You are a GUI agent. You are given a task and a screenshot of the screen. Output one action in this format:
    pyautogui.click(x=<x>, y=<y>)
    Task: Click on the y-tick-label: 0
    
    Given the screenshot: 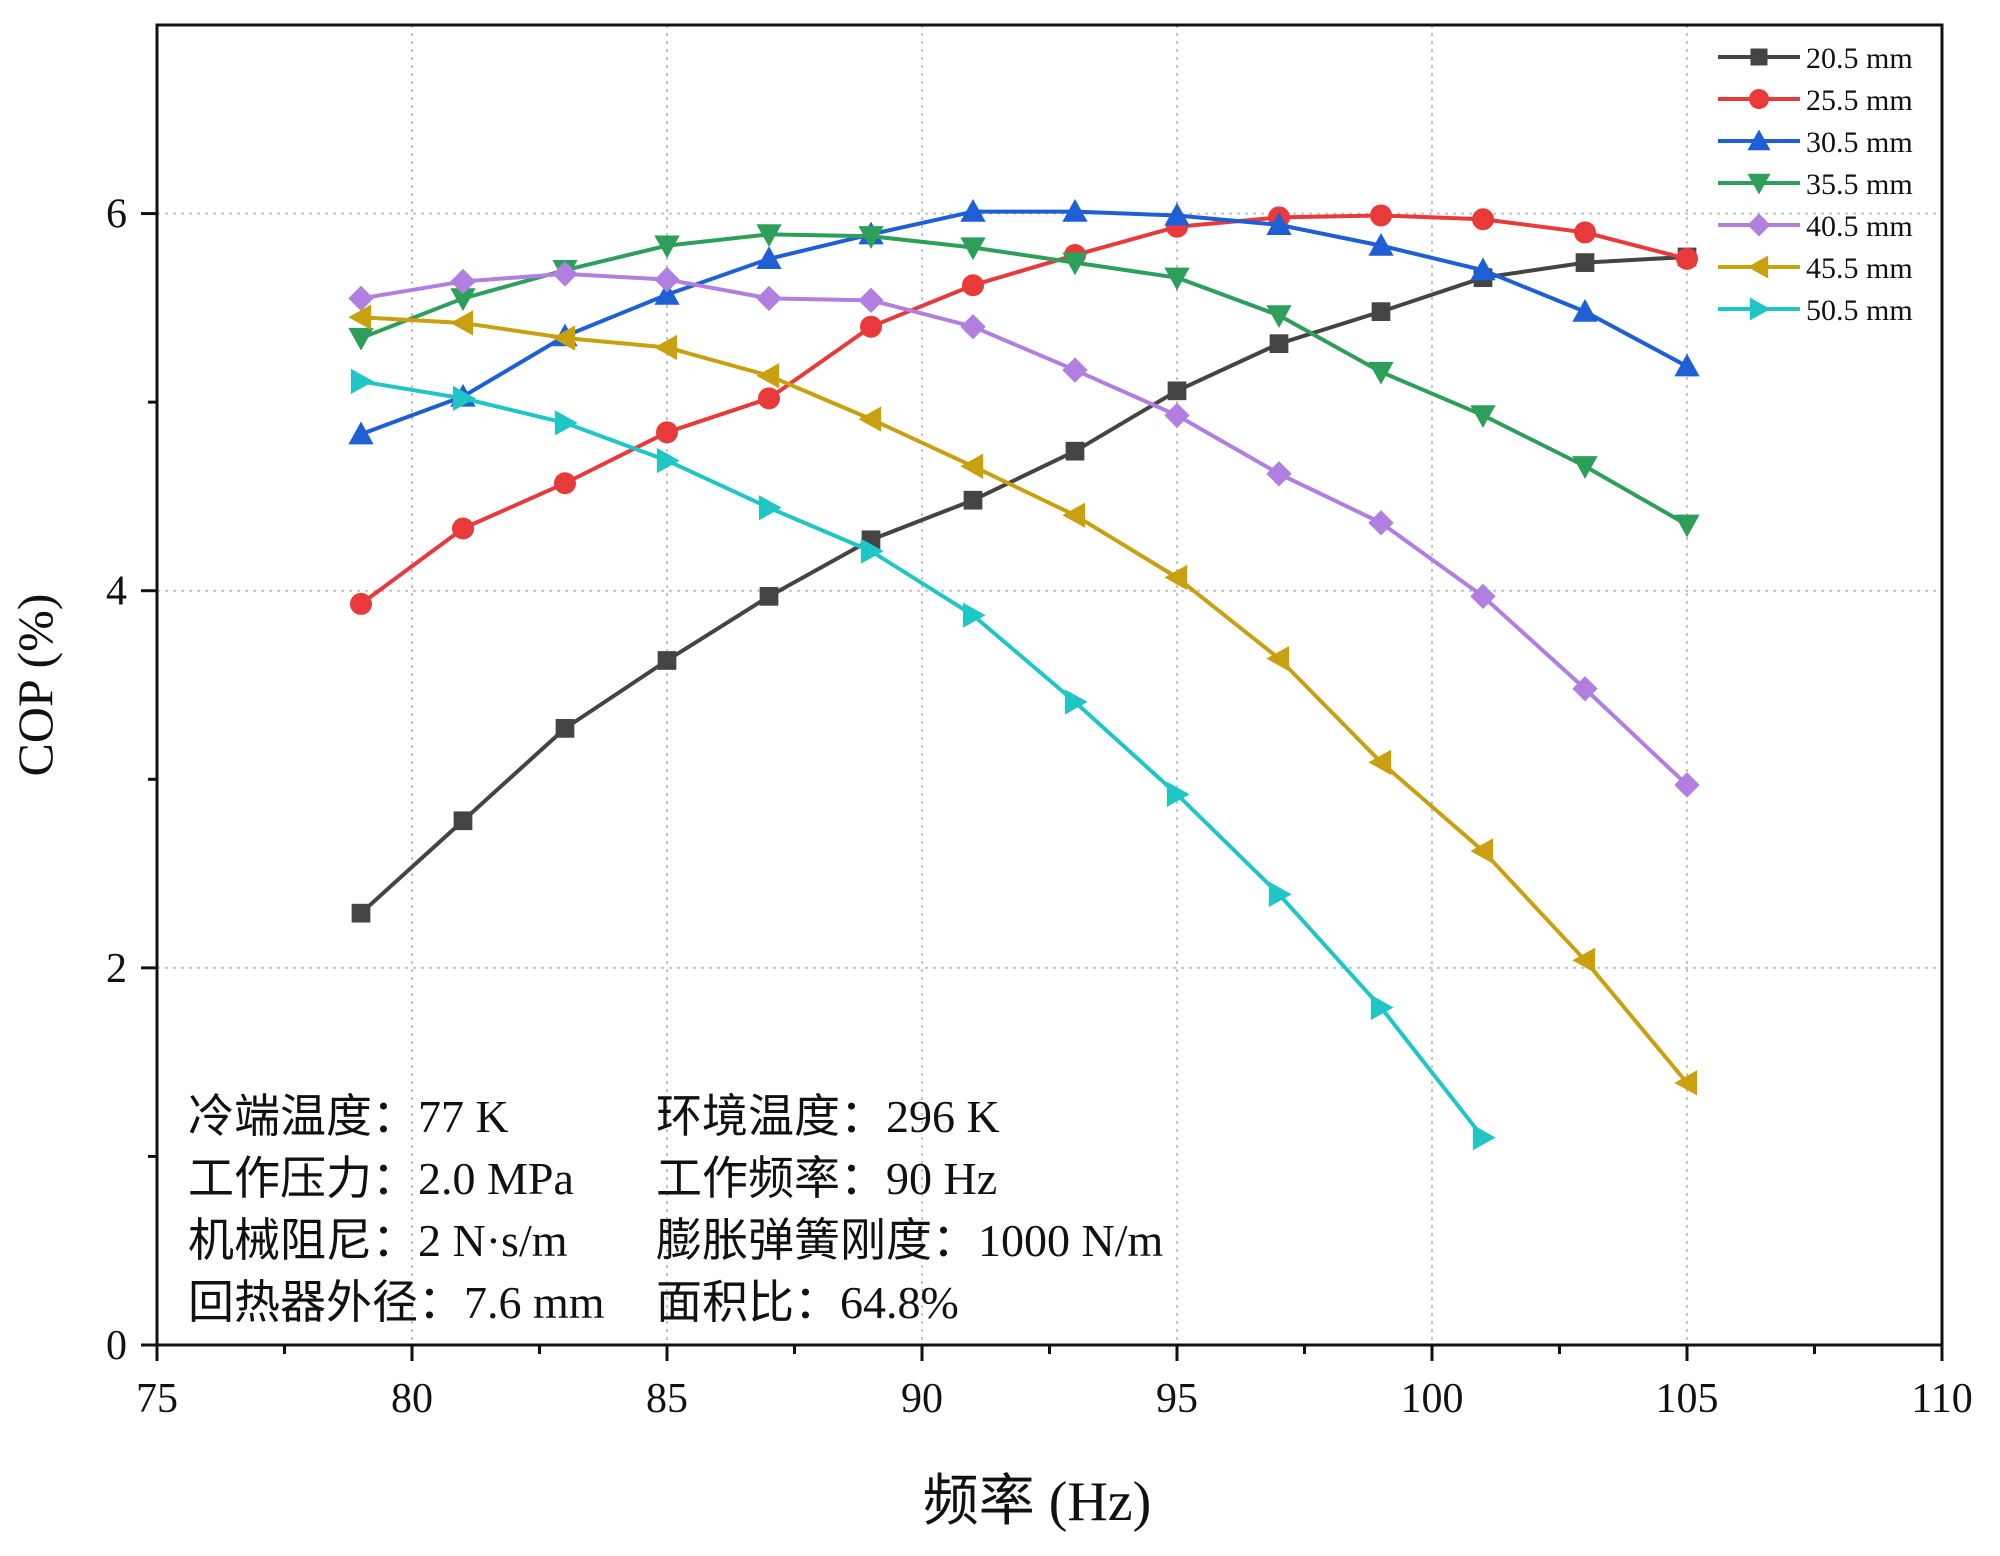 What is the action you would take?
    pyautogui.click(x=116, y=1346)
    